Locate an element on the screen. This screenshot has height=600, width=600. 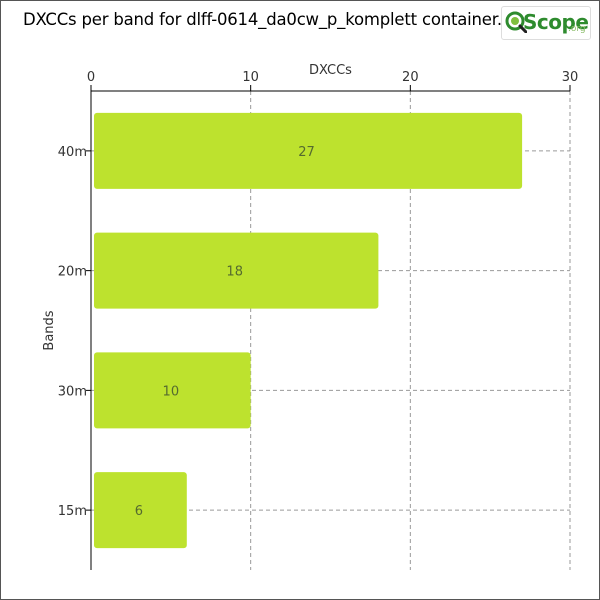
logo-wordmark: Scope is located at coordinates (556, 22).